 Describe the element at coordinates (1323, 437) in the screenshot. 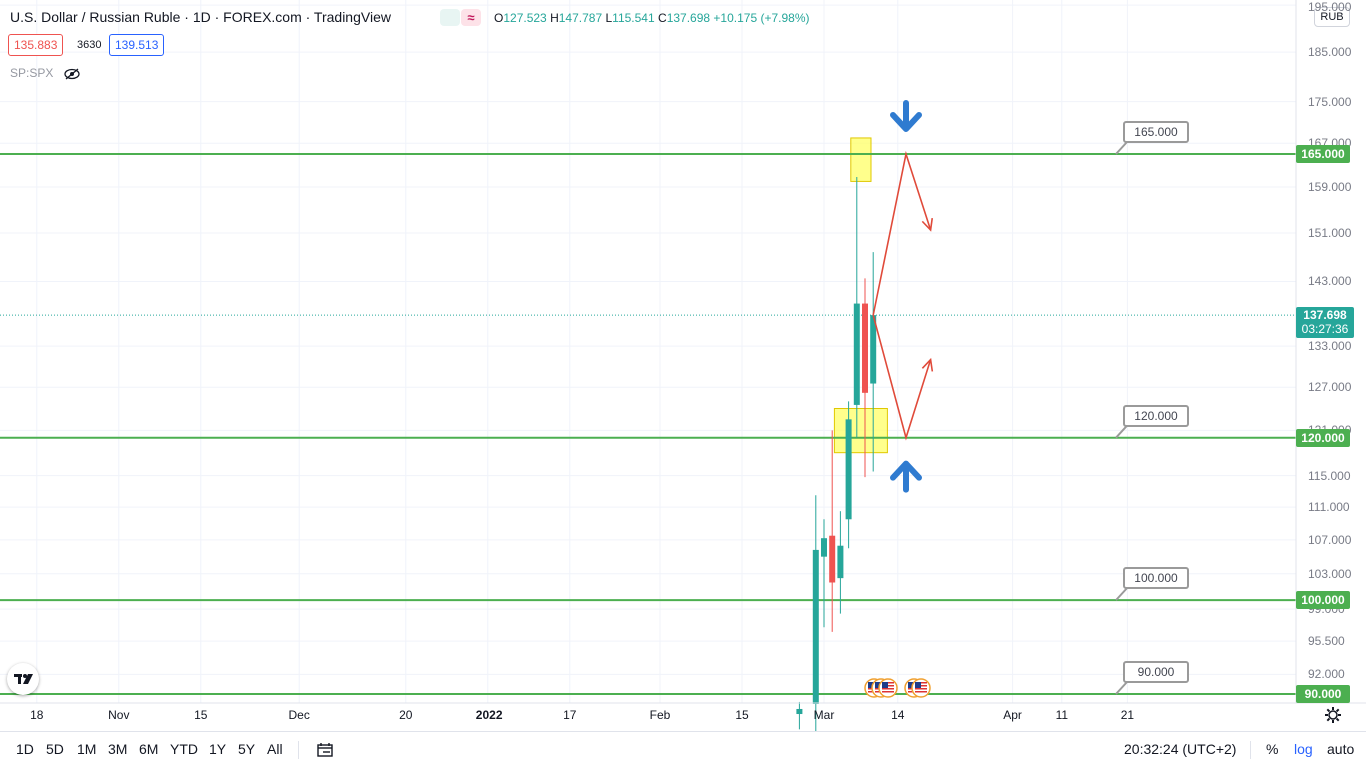

I see `price-level-label: 120.000` at that location.